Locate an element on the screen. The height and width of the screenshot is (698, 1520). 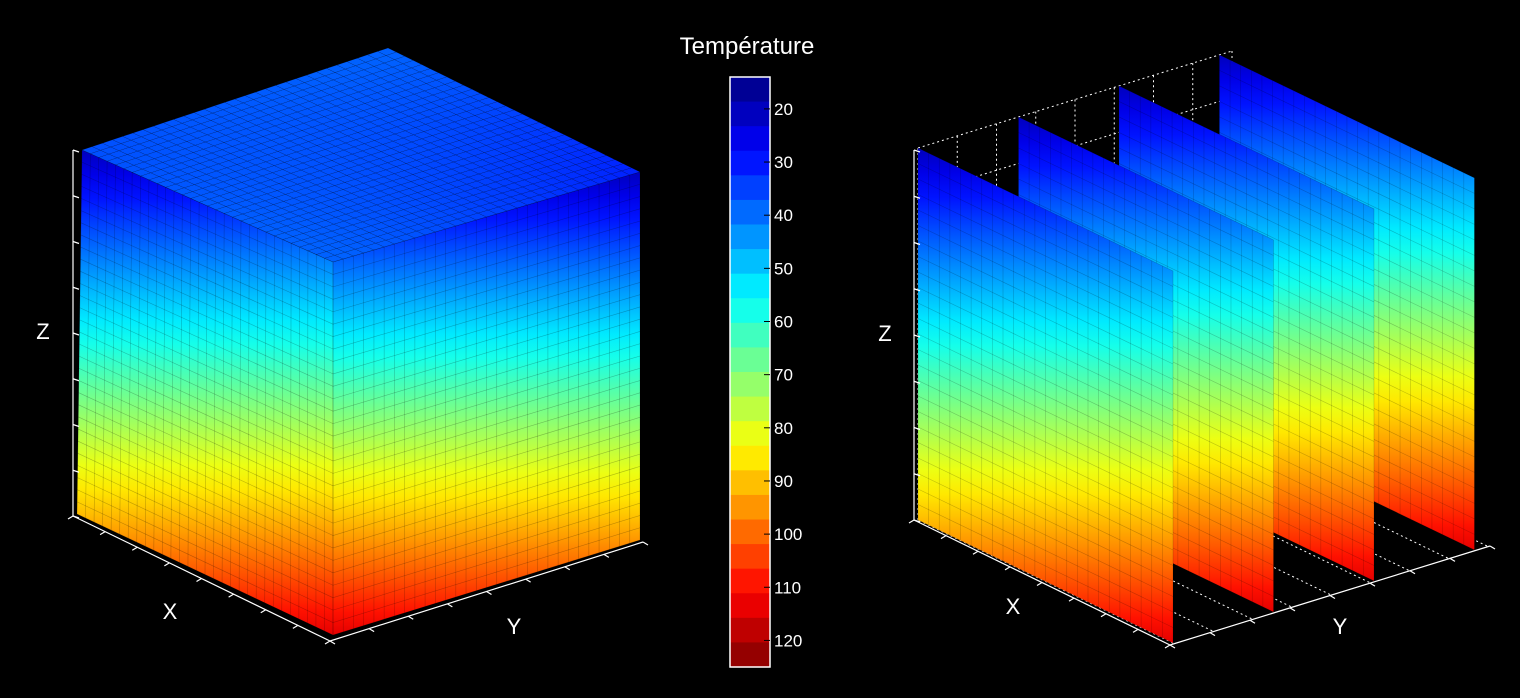
colorbar: Température 20 30 40 50 60 70 80 90 100 110 120 is located at coordinates (747, 350).